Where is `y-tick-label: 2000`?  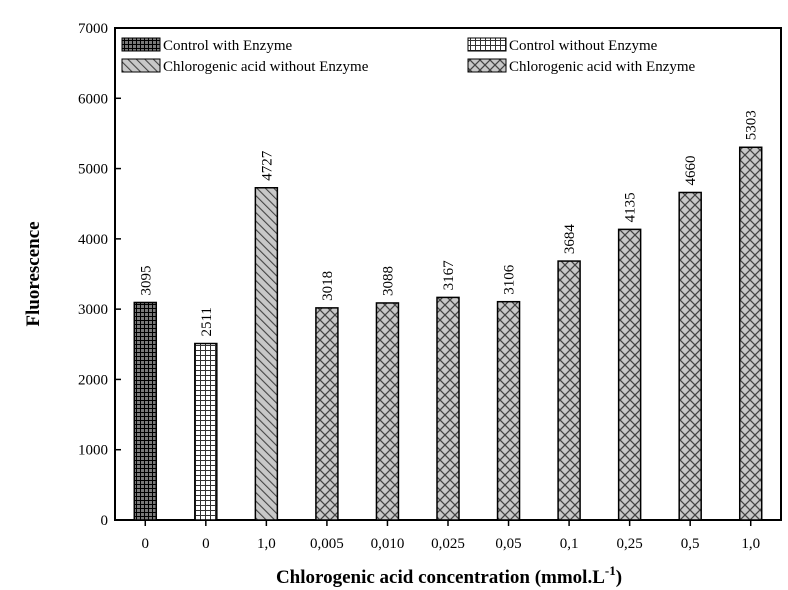 y-tick-label: 2000 is located at coordinates (93, 380).